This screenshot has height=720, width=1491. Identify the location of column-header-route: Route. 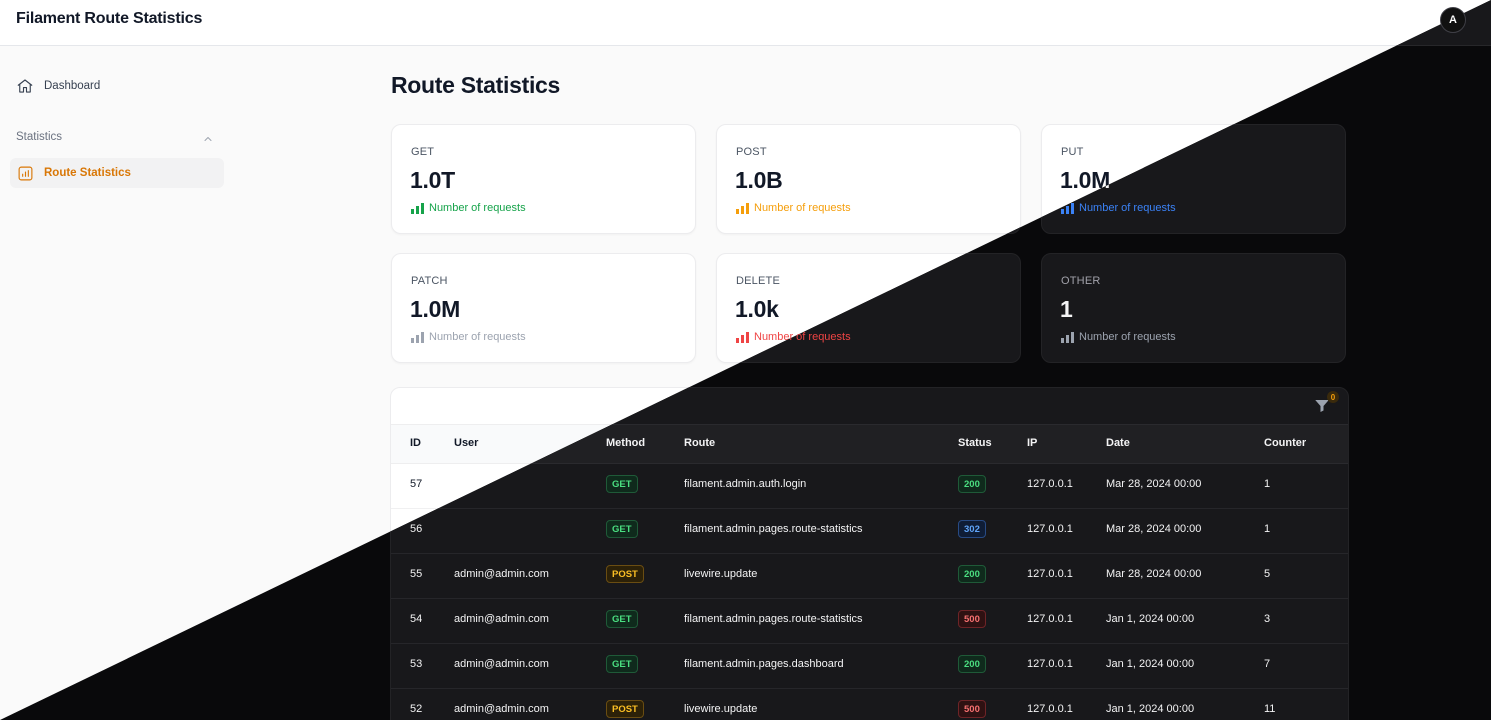
(700, 443).